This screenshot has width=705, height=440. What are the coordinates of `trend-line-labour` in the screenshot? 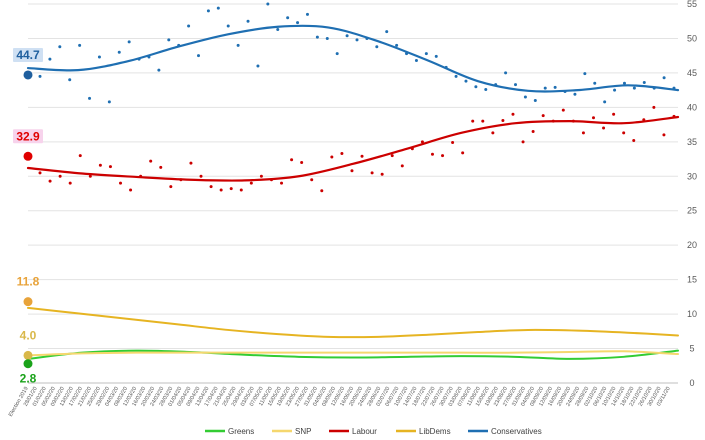 It's located at (353, 148).